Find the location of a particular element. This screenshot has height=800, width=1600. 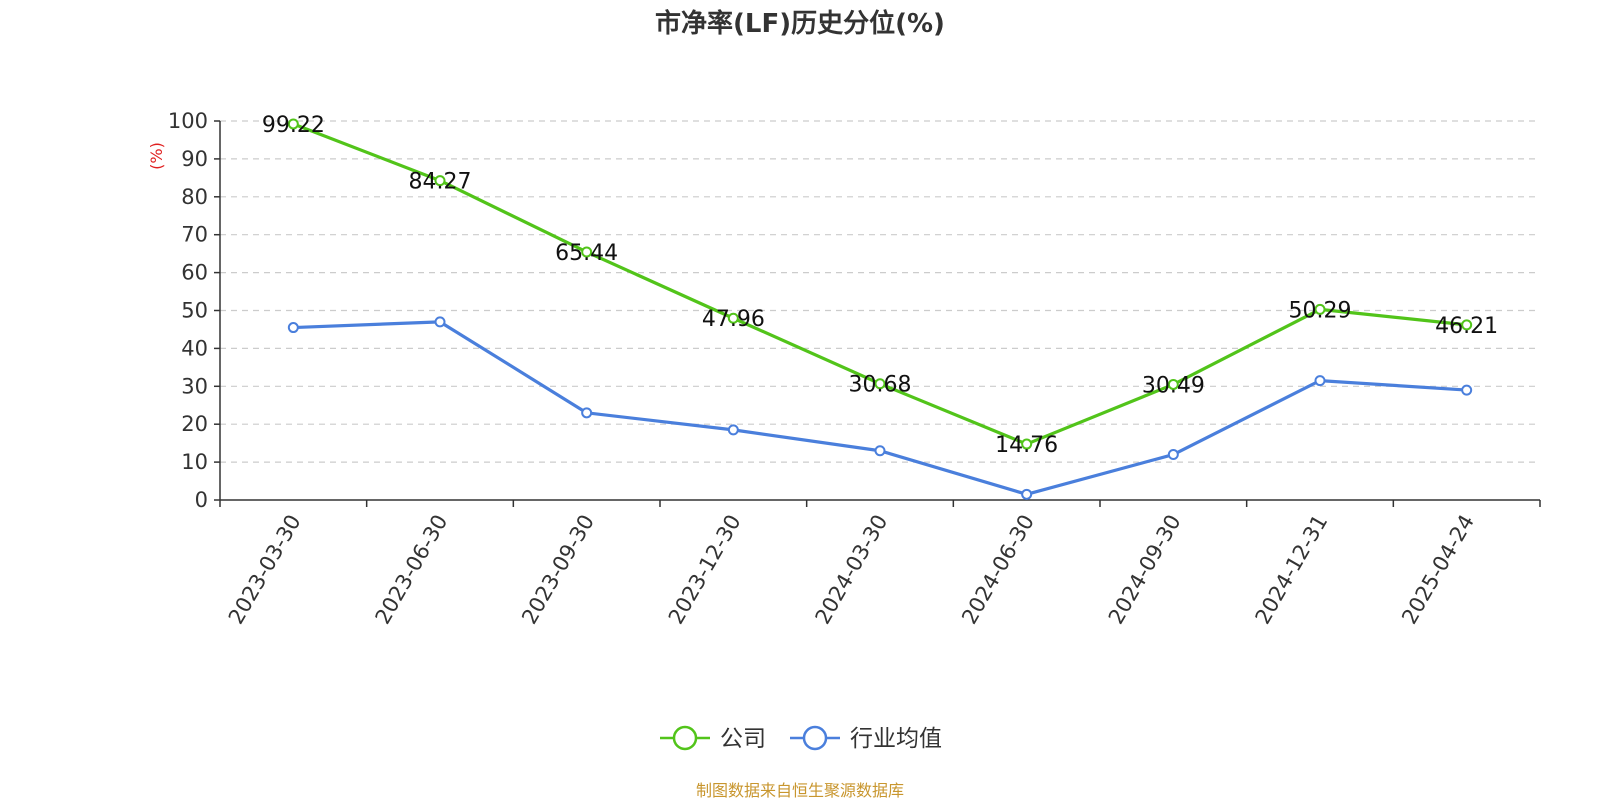

y-tick-label: 0 is located at coordinates (201, 500).